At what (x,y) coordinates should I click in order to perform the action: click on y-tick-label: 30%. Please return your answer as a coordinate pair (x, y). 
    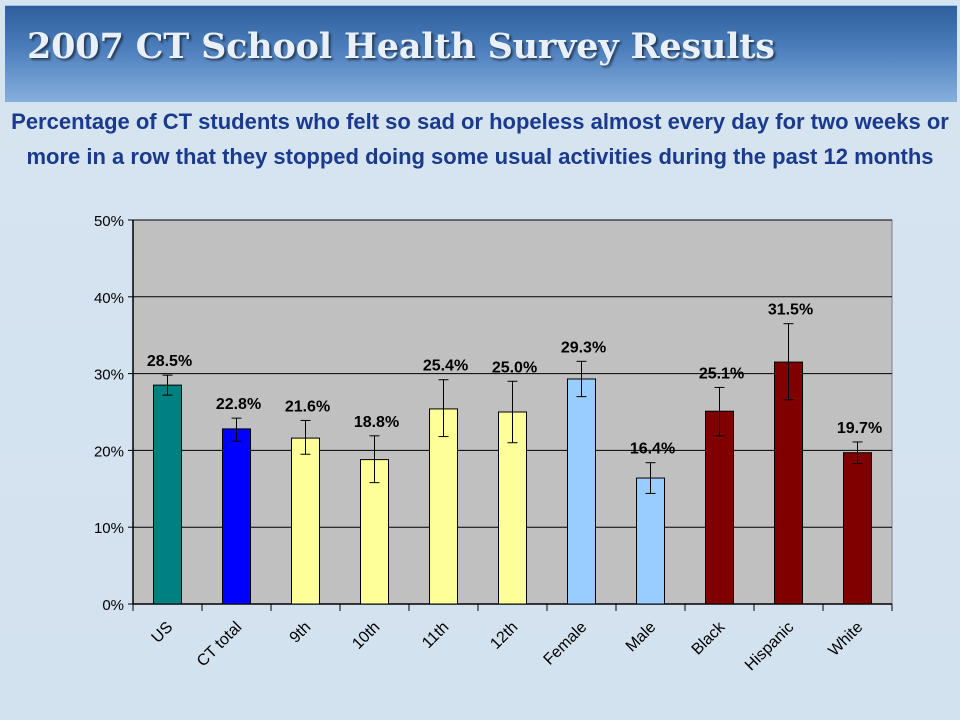
    Looking at the image, I should click on (109, 375).